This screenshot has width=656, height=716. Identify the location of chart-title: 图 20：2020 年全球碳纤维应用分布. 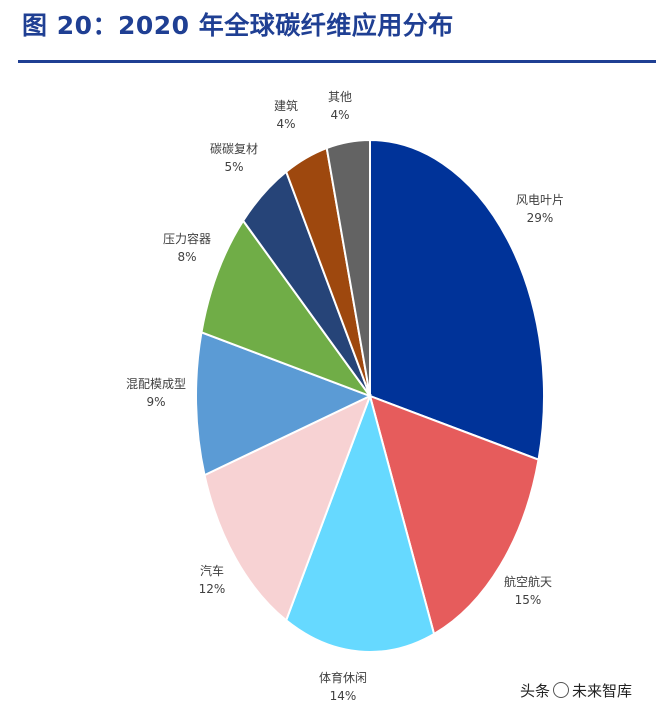
(238, 25).